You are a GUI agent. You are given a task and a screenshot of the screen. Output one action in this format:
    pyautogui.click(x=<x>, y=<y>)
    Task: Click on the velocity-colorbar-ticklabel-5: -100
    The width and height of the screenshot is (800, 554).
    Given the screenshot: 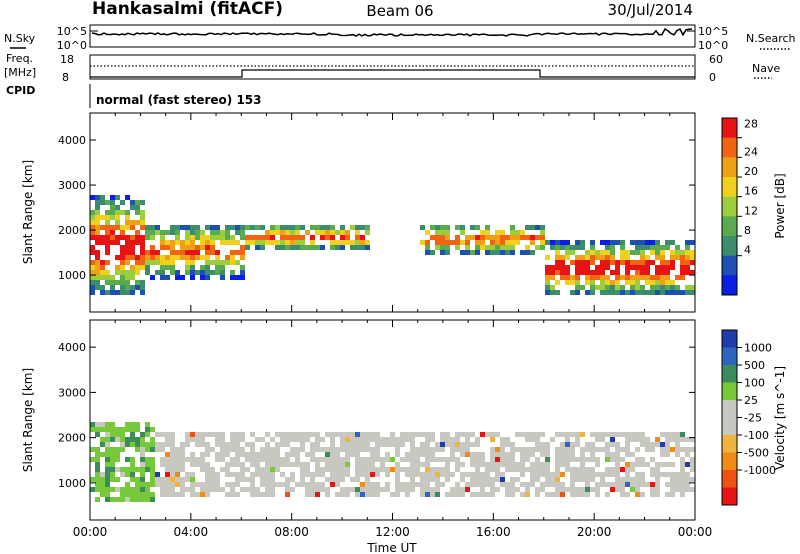 What is the action you would take?
    pyautogui.click(x=756, y=435)
    